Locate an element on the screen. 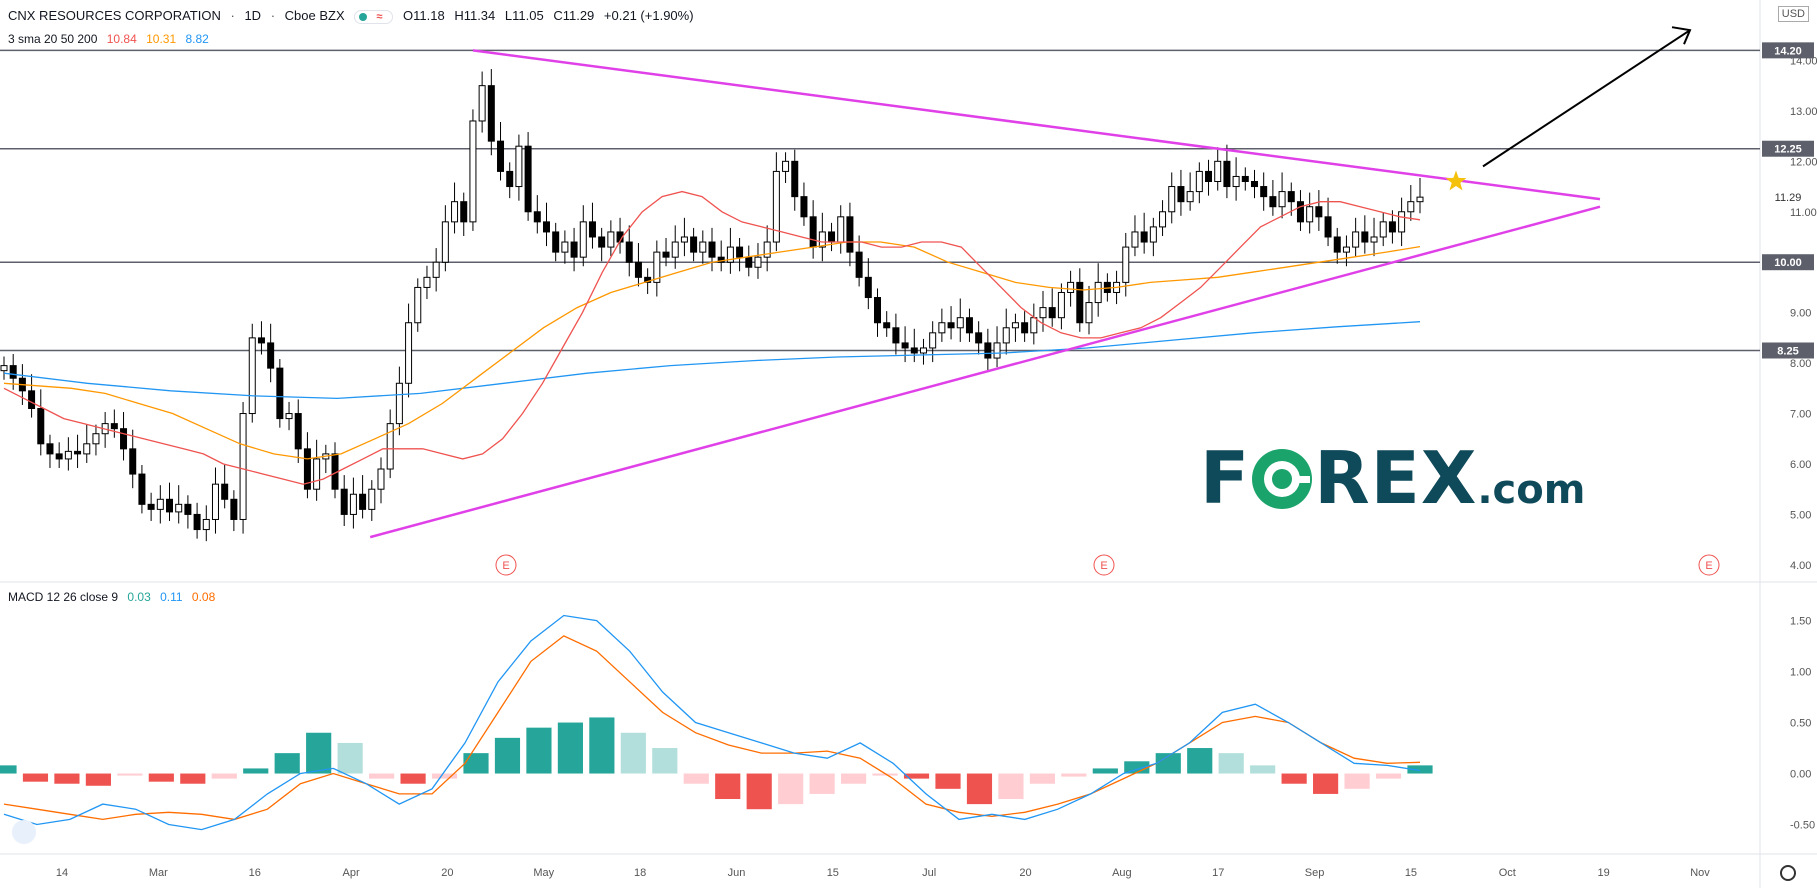  sma-legend: 3 sma 20 50 200 10.84 10.31 8.82 is located at coordinates (111, 39).